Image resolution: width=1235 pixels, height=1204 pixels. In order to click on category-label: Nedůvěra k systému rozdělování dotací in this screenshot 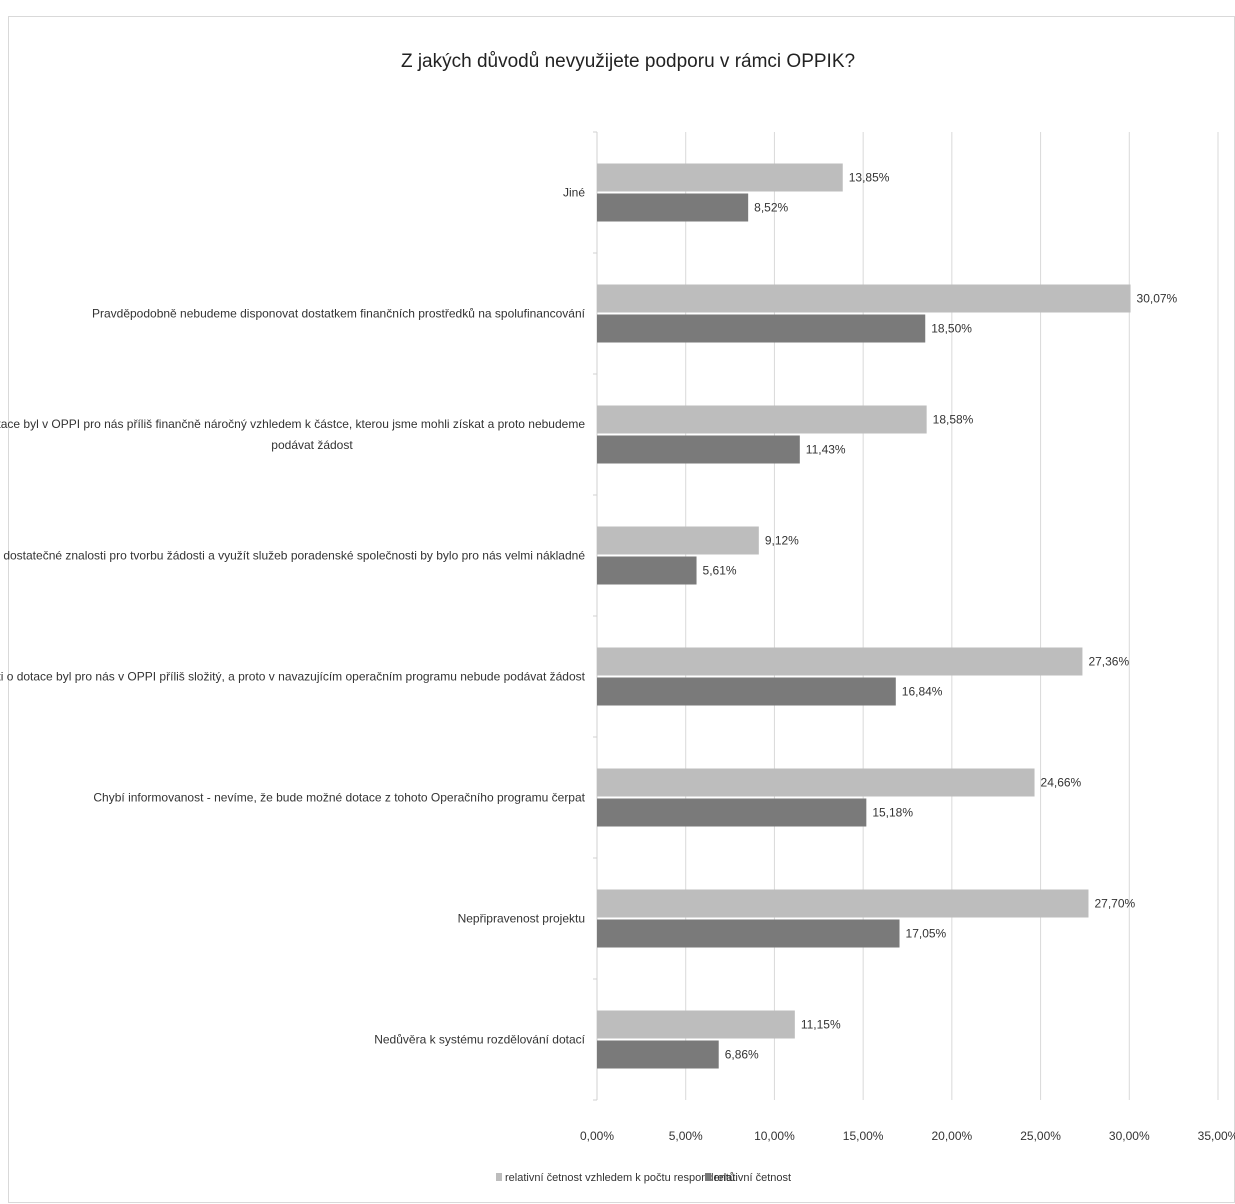, I will do `click(479, 1040)`.